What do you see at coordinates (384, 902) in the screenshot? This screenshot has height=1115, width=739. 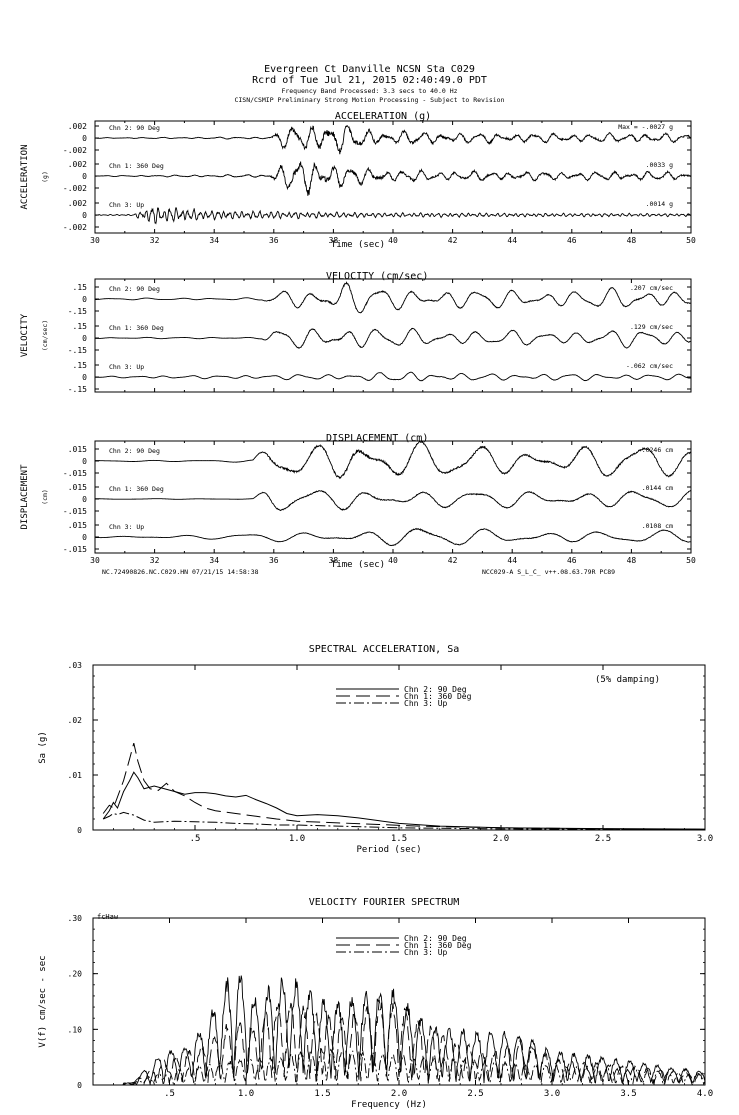 I see `fourier-title: VELOCITY FOURIER SPECTRUM` at bounding box center [384, 902].